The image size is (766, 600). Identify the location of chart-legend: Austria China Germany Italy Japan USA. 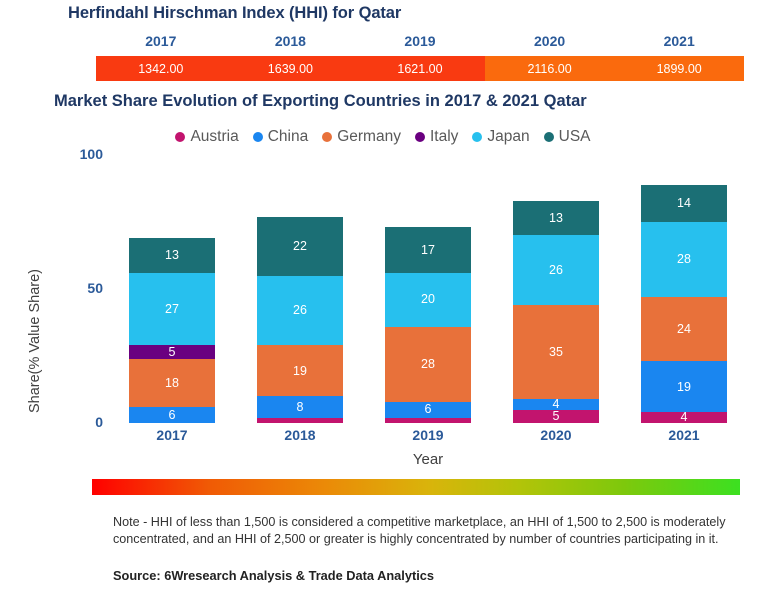
(383, 137).